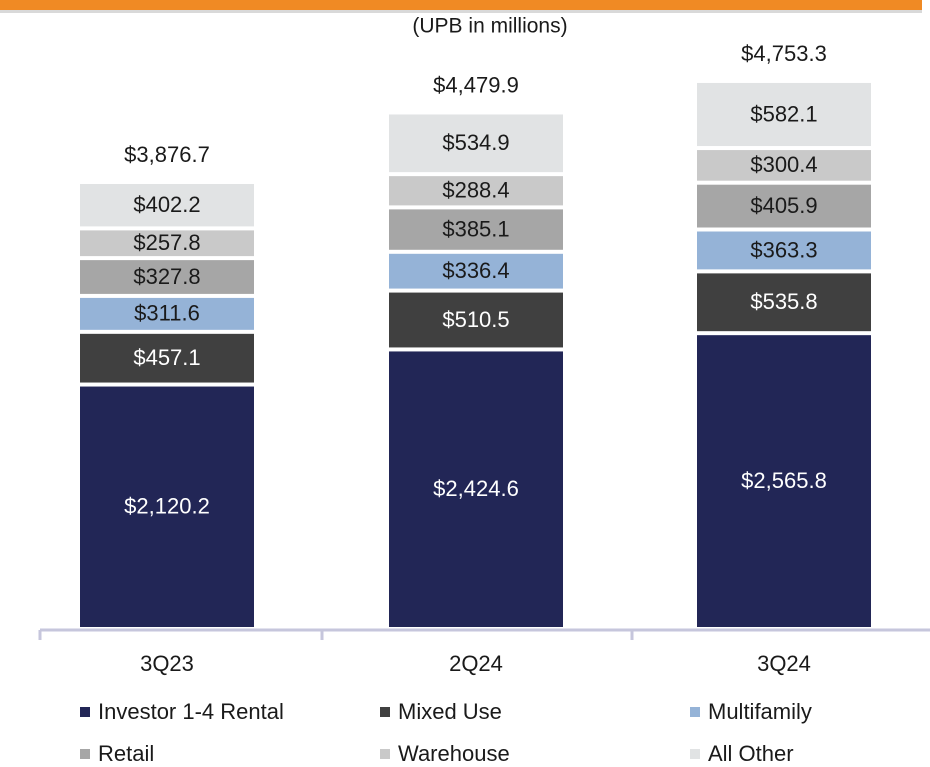 The width and height of the screenshot is (930, 767). I want to click on header-shadow, so click(461, 11).